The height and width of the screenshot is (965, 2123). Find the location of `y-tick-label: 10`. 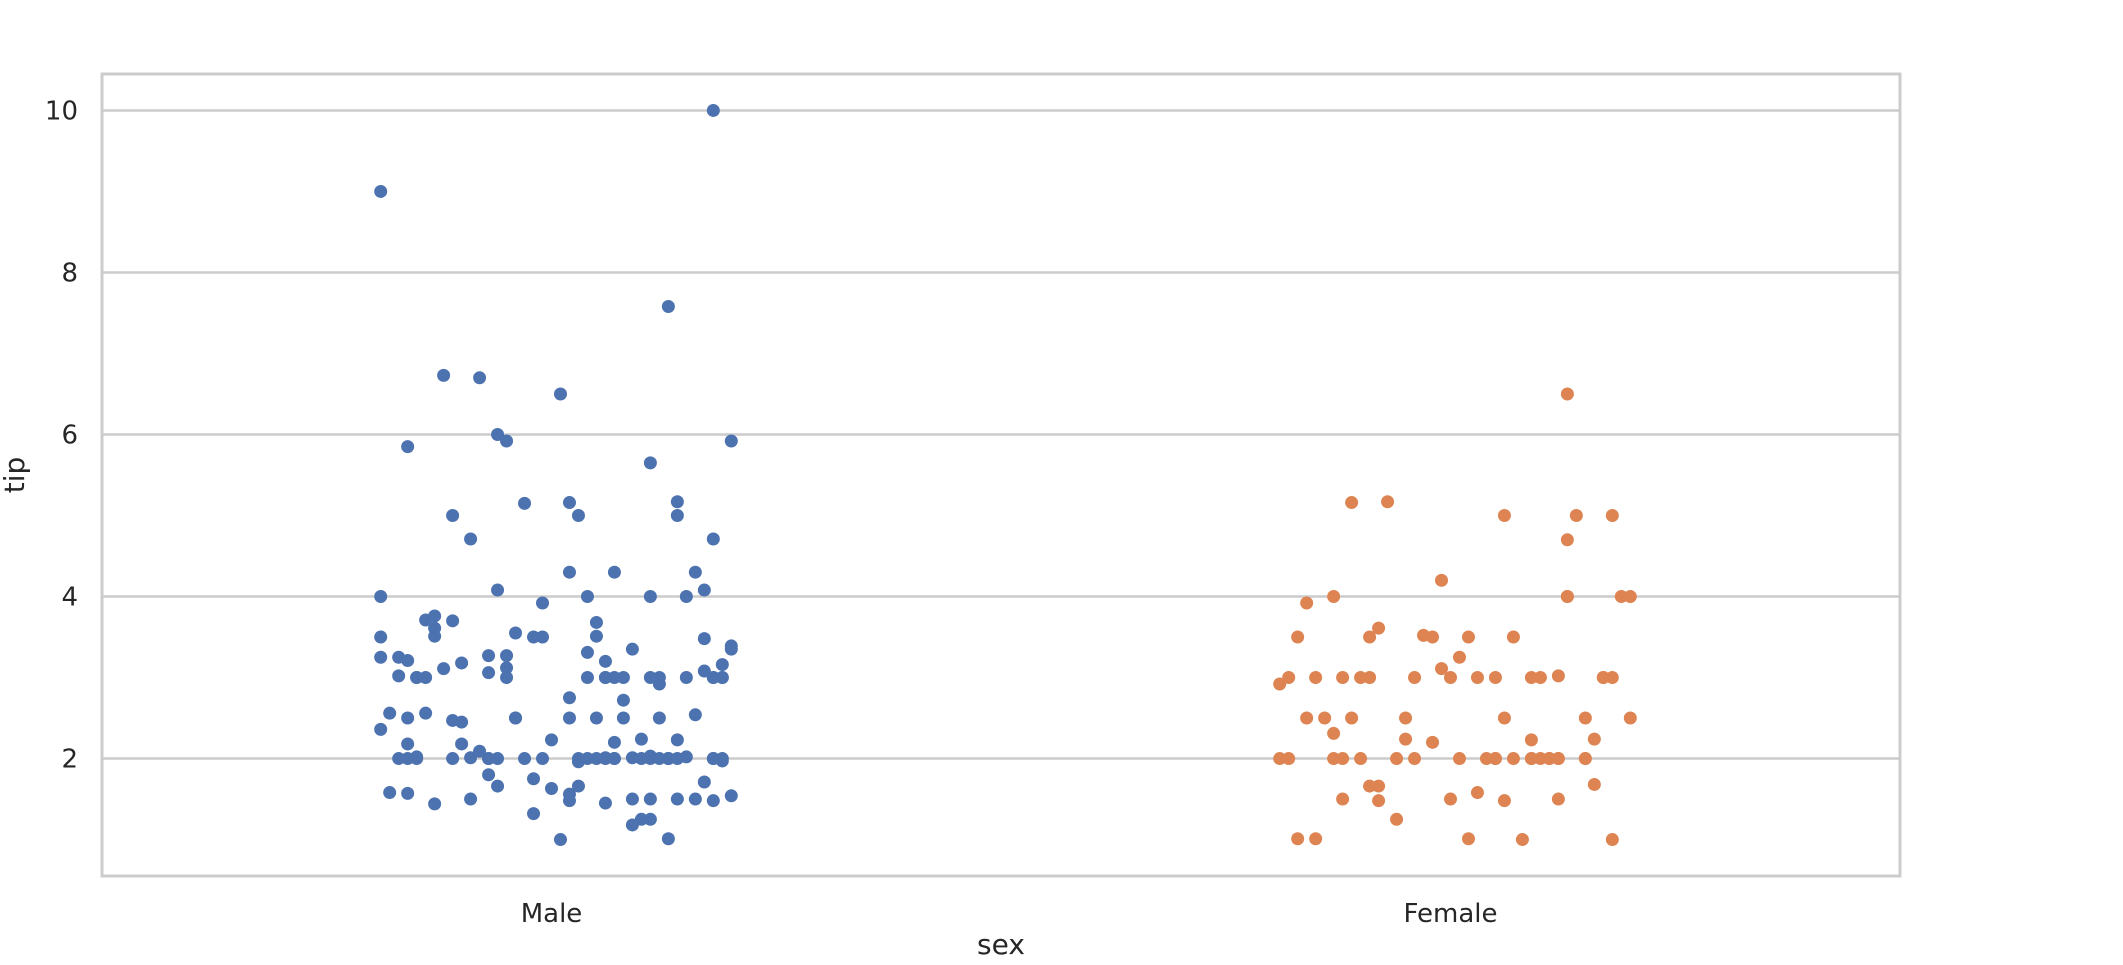

y-tick-label: 10 is located at coordinates (61, 111).